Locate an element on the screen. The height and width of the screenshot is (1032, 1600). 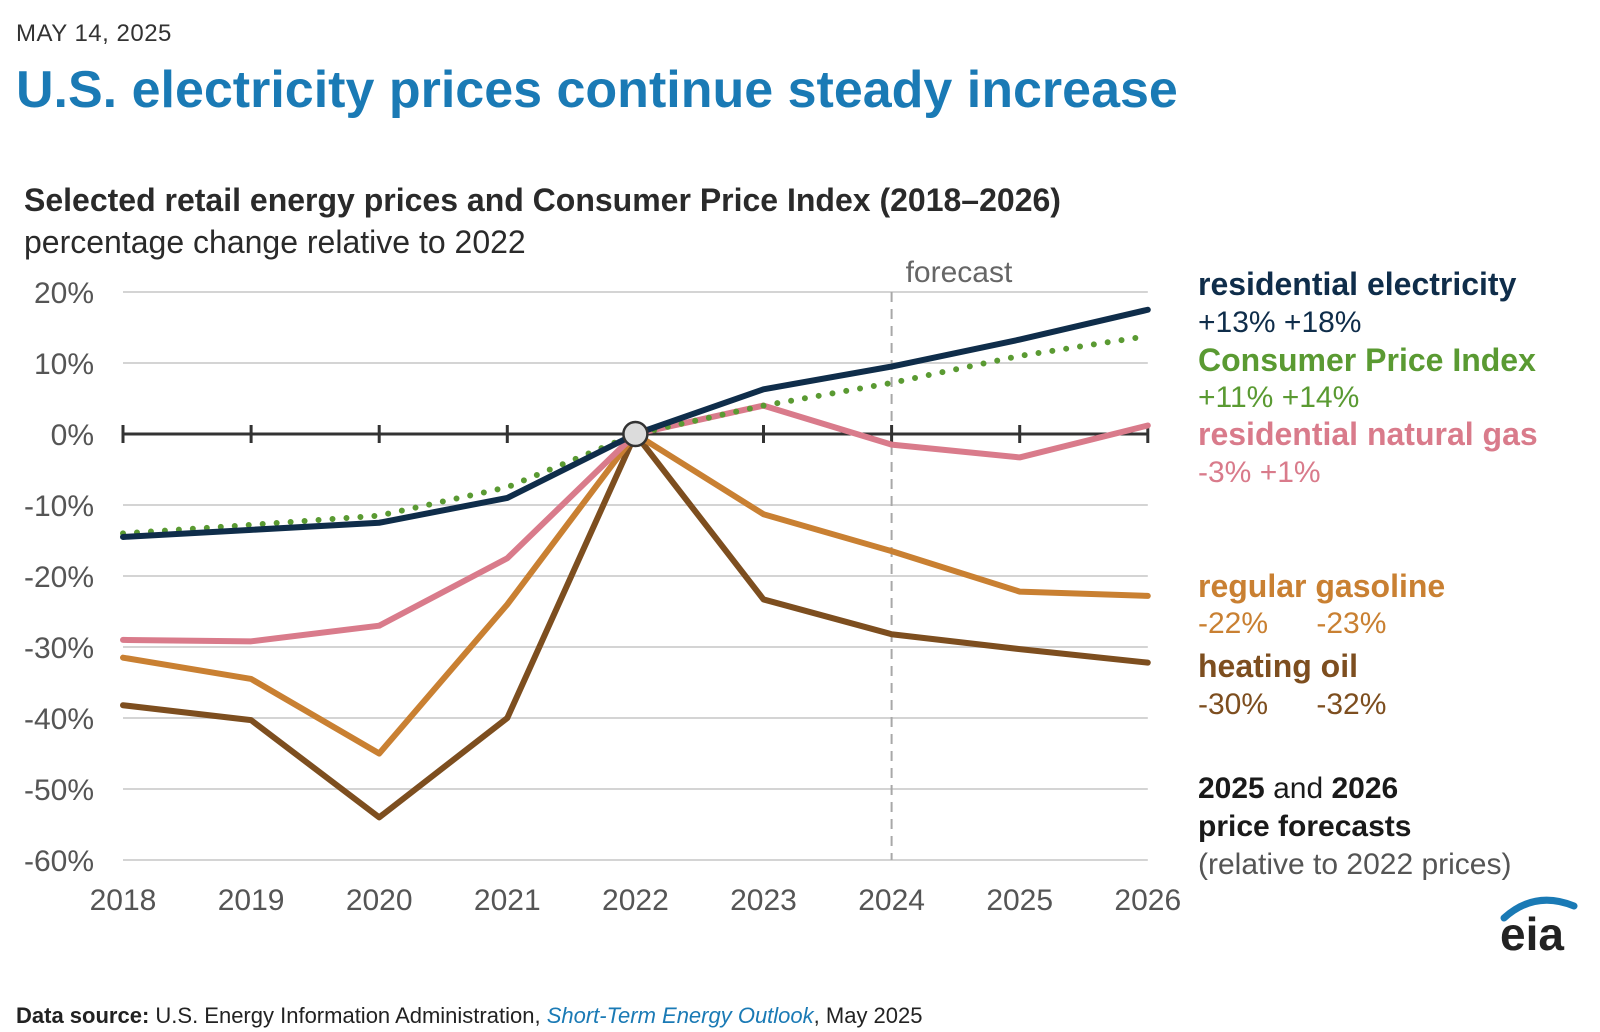
chart-subtitle: percentage change relative to 2022 is located at coordinates (275, 242).